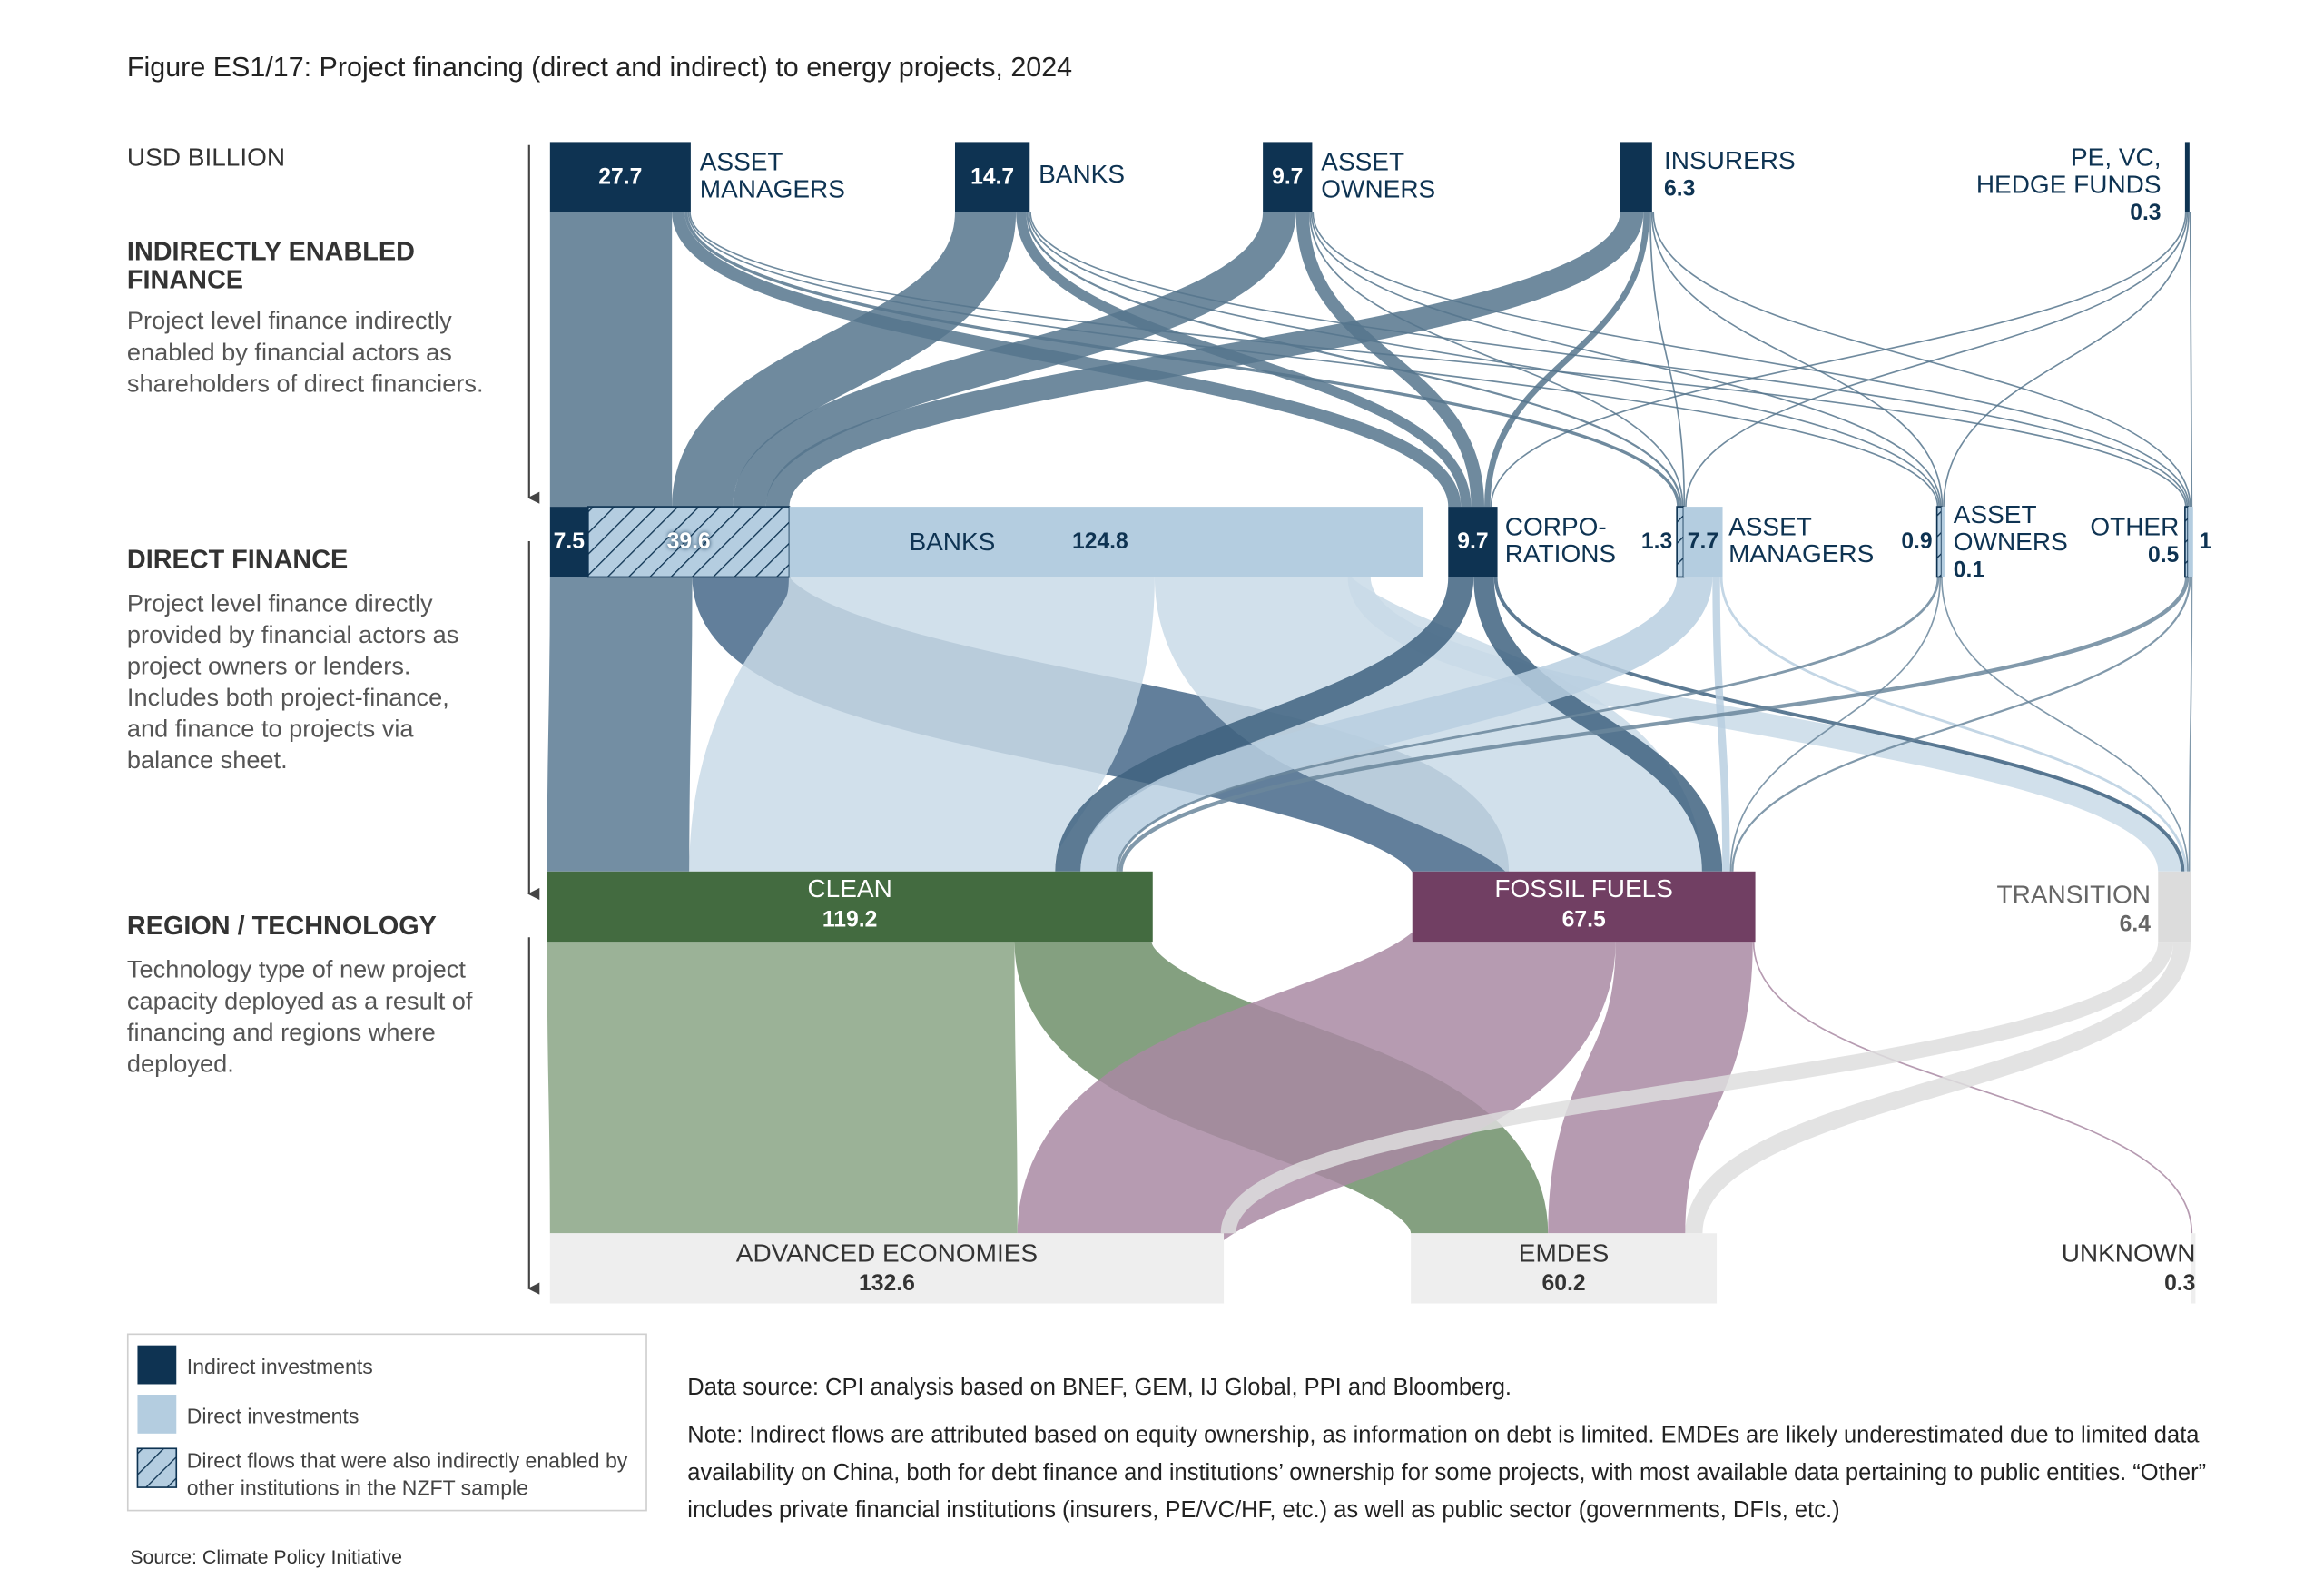  I want to click on node-value: 67.5, so click(1583, 920).